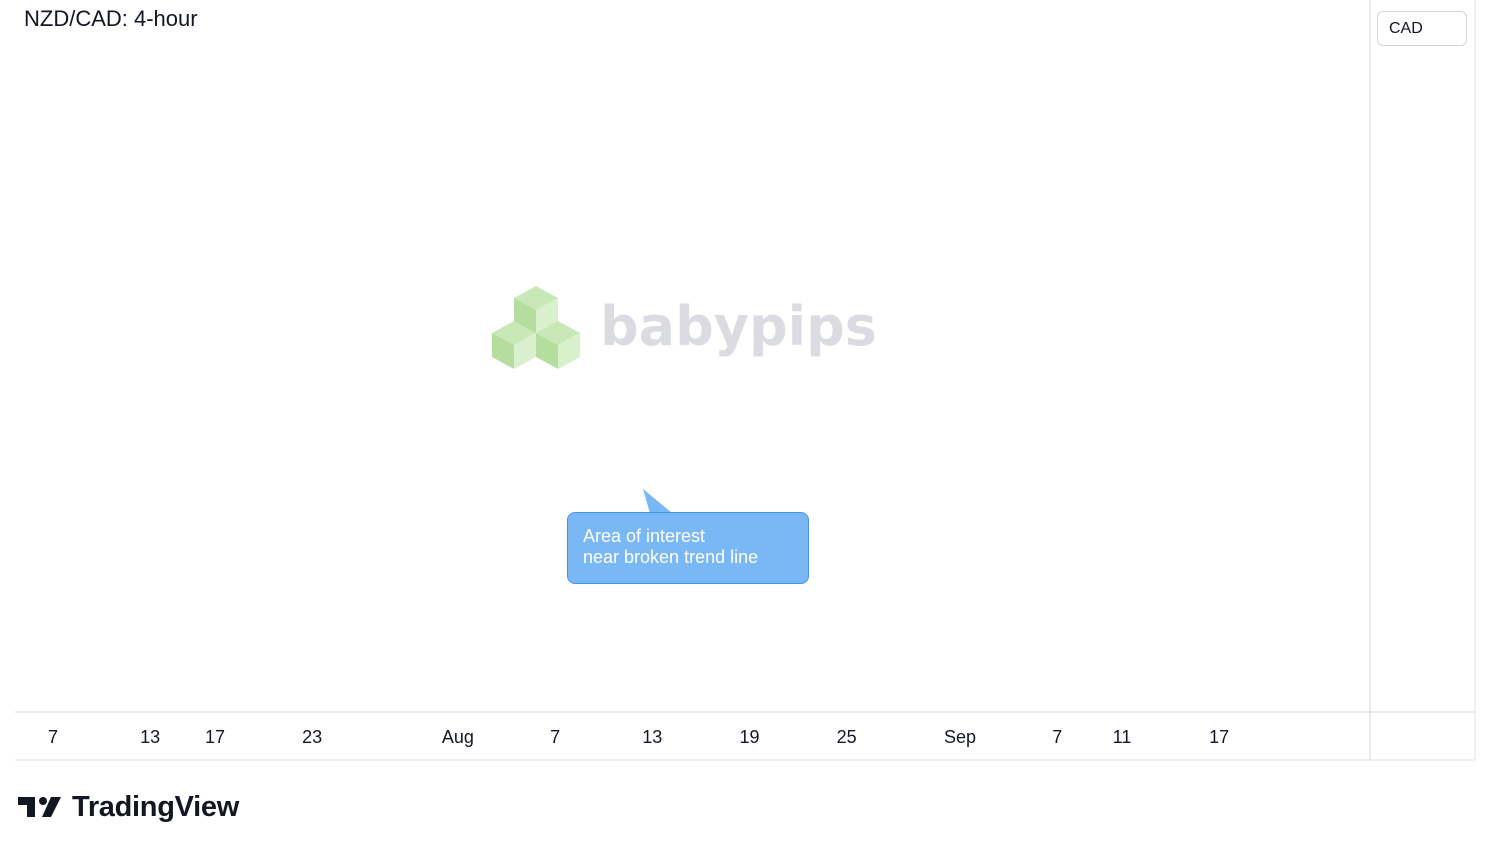 This screenshot has height=850, width=1491. I want to click on currency-unit-button: CAD, so click(1422, 28).